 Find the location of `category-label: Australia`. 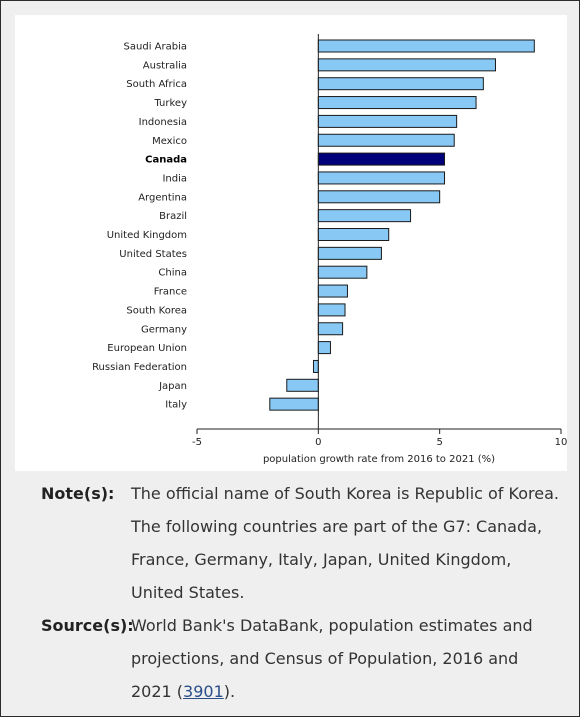

category-label: Australia is located at coordinates (165, 65).